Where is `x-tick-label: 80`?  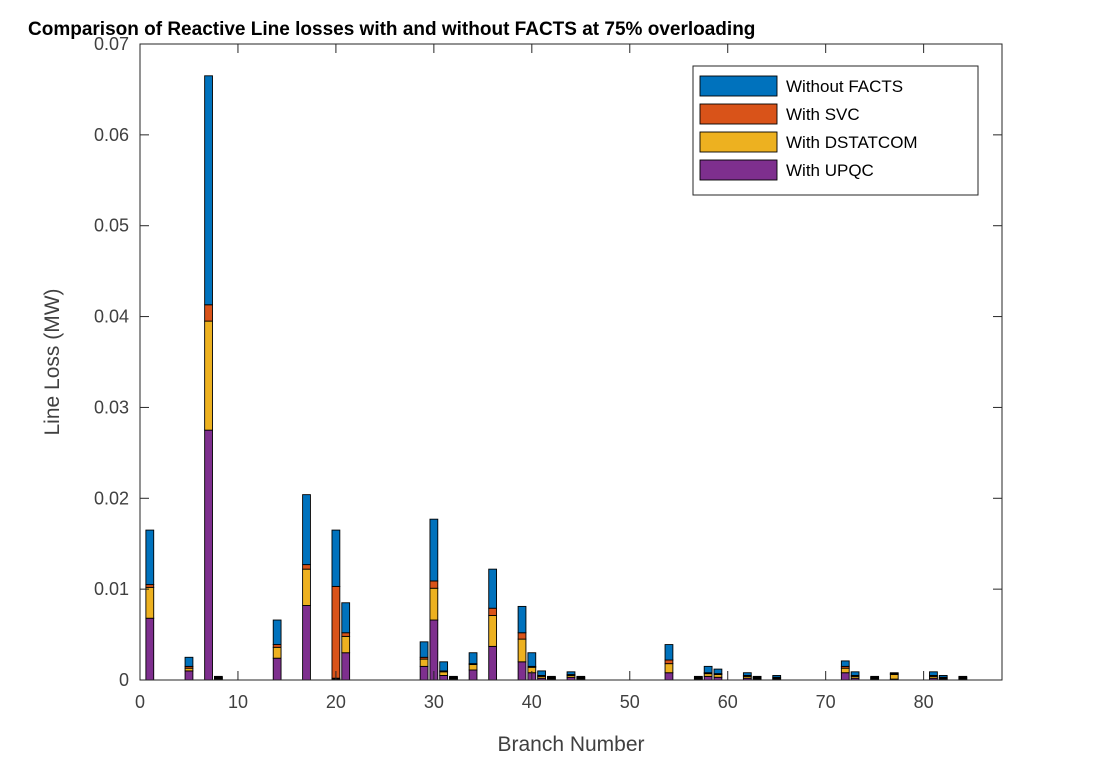 x-tick-label: 80 is located at coordinates (924, 702).